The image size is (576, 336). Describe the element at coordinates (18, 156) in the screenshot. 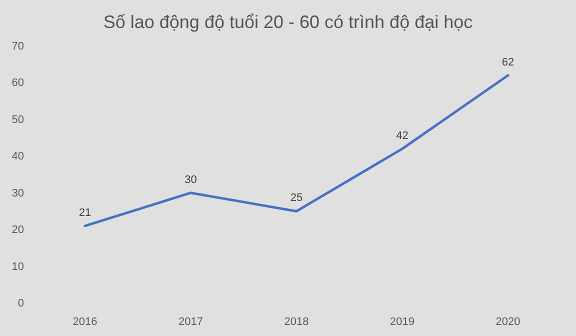

I see `y-tick-label: 40` at that location.